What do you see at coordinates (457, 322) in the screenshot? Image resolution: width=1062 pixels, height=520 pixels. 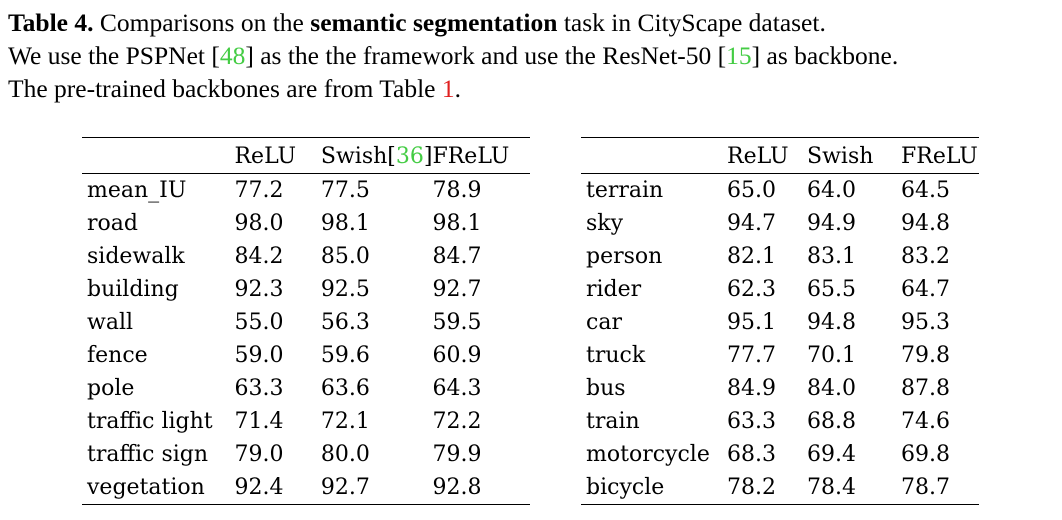 I see `cell-frelu: 59.5` at bounding box center [457, 322].